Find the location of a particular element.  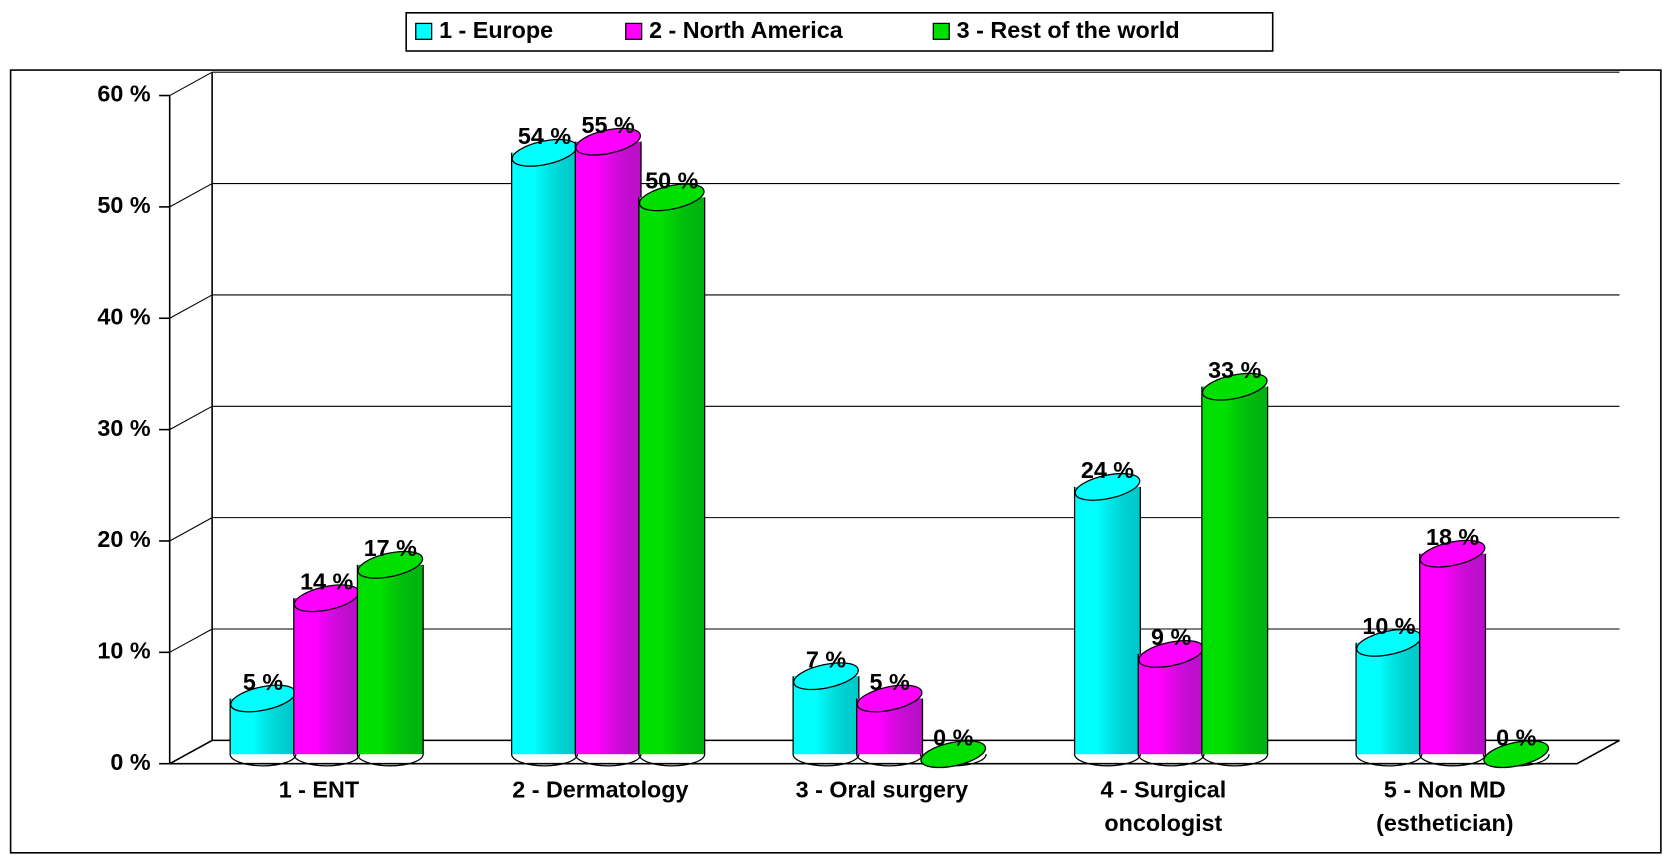

y-tick-label: 20 % is located at coordinates (123, 539).